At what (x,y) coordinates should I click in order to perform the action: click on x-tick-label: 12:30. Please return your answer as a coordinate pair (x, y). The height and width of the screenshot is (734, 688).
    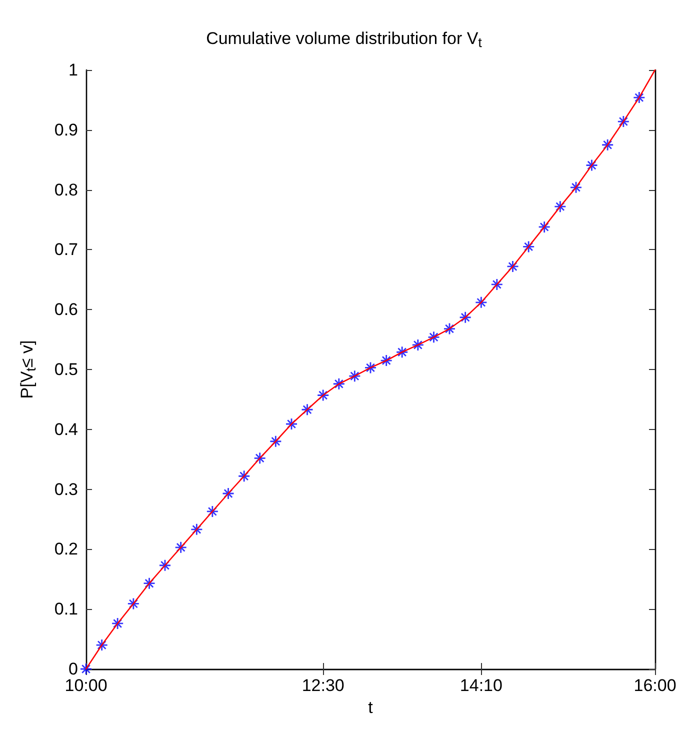
    Looking at the image, I should click on (323, 685).